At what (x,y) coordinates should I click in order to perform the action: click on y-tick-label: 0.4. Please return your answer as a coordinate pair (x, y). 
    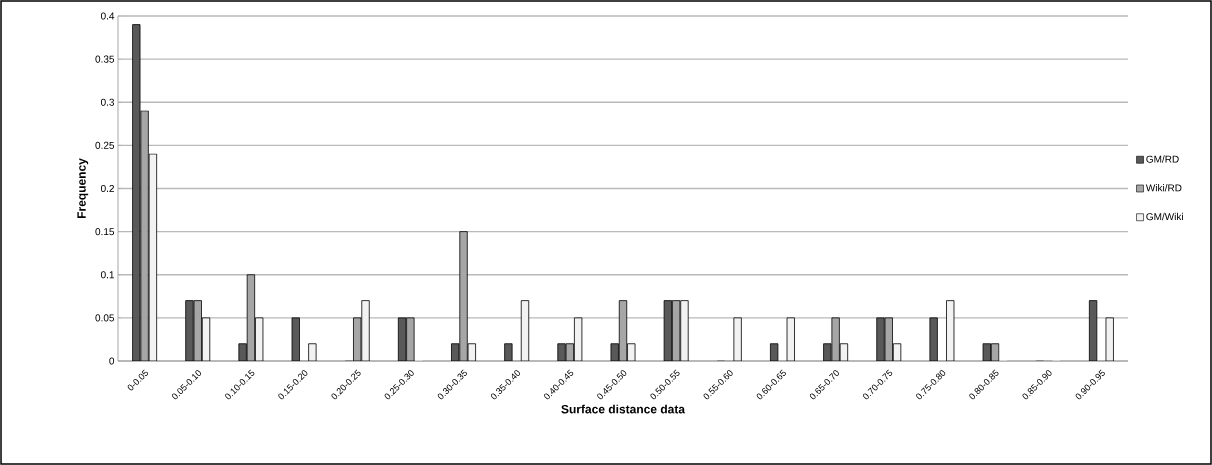
    Looking at the image, I should click on (107, 16).